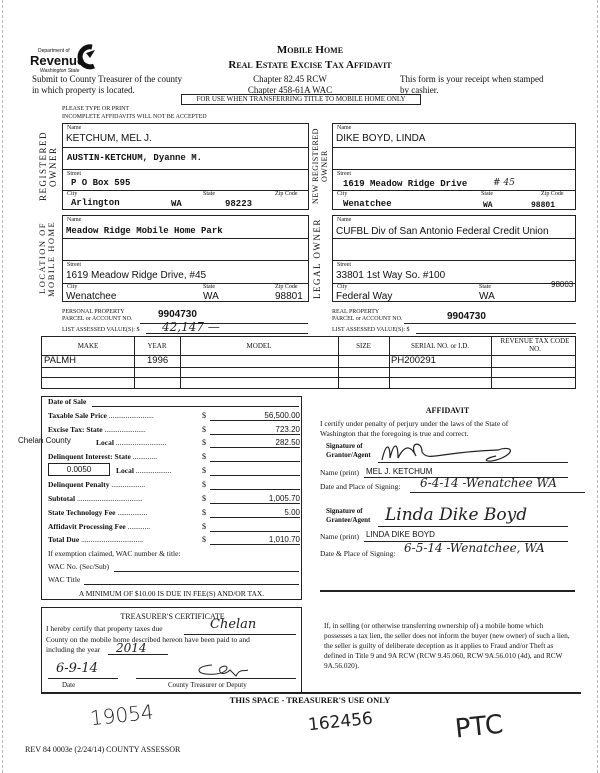 This screenshot has height=773, width=600. Describe the element at coordinates (488, 205) in the screenshot. I see `new-owner-state: WA` at that location.